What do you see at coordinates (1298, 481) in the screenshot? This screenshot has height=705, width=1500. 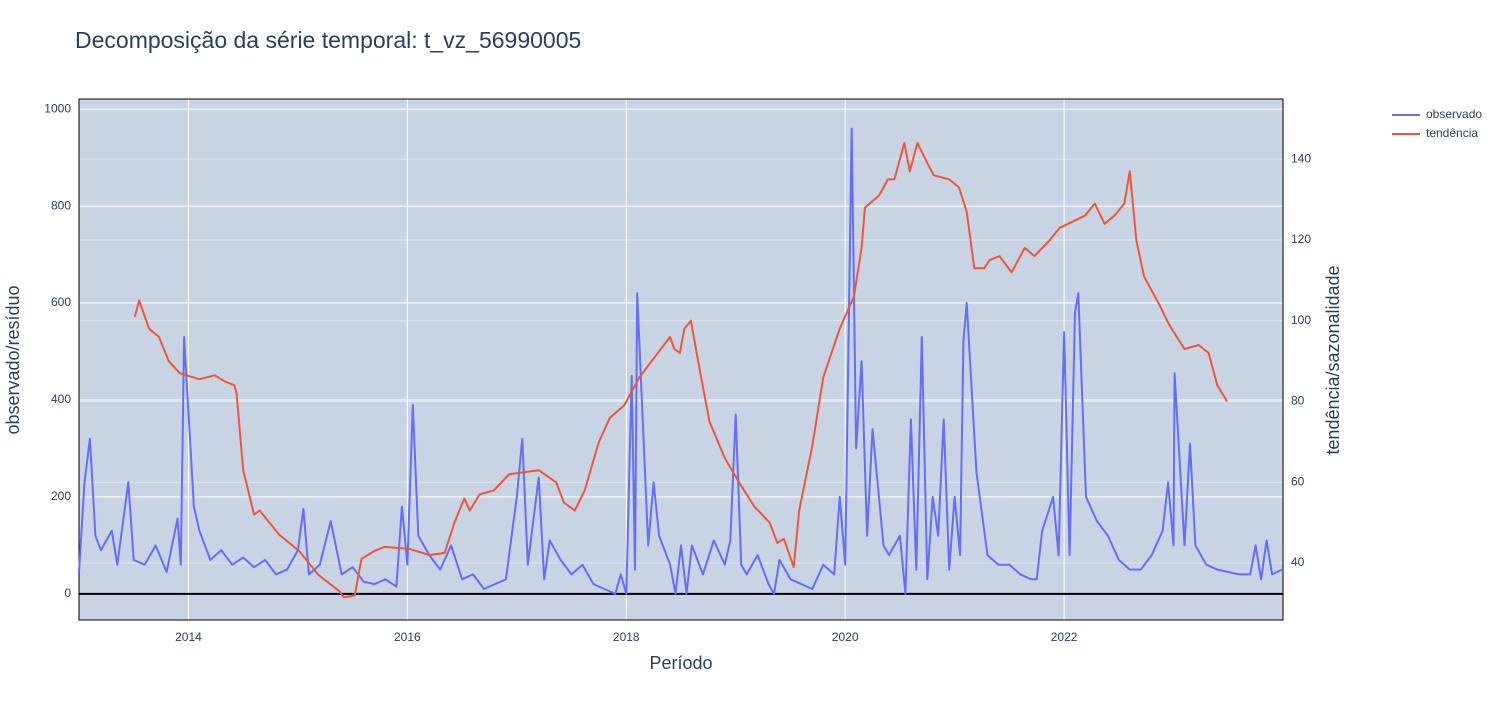 I see `y2-tick-label: 60` at bounding box center [1298, 481].